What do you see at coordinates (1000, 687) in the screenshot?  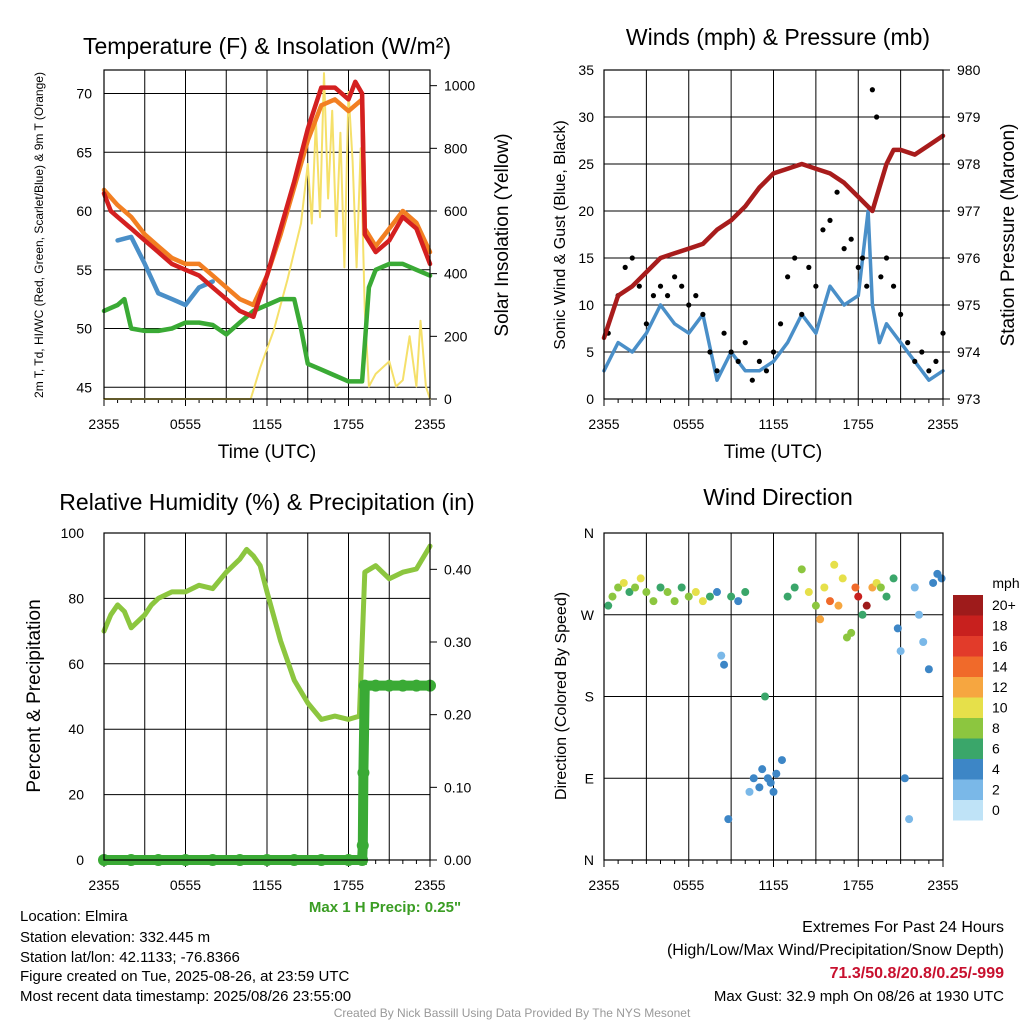 I see `legend-label: 12` at bounding box center [1000, 687].